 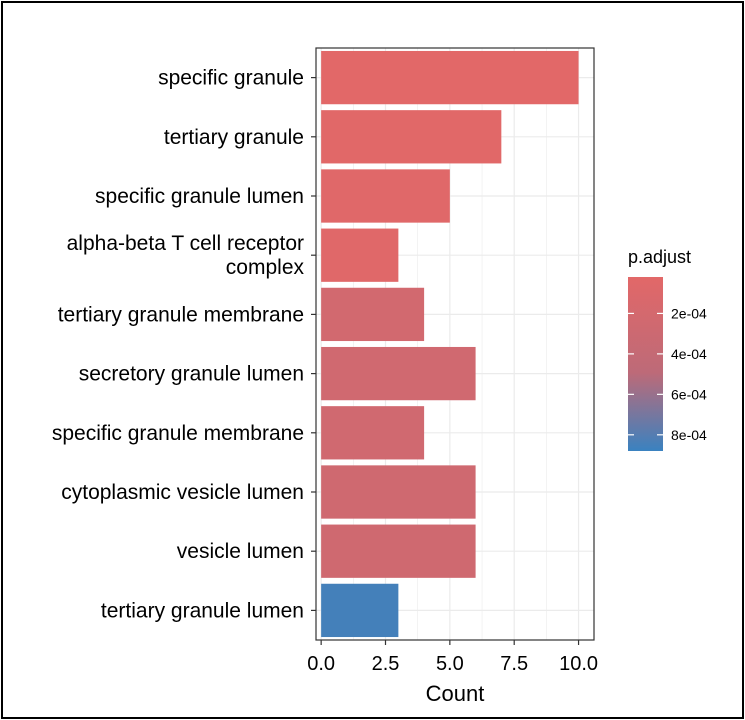 What do you see at coordinates (360, 610) in the screenshot?
I see `bar-tertiary-granule-lumen` at bounding box center [360, 610].